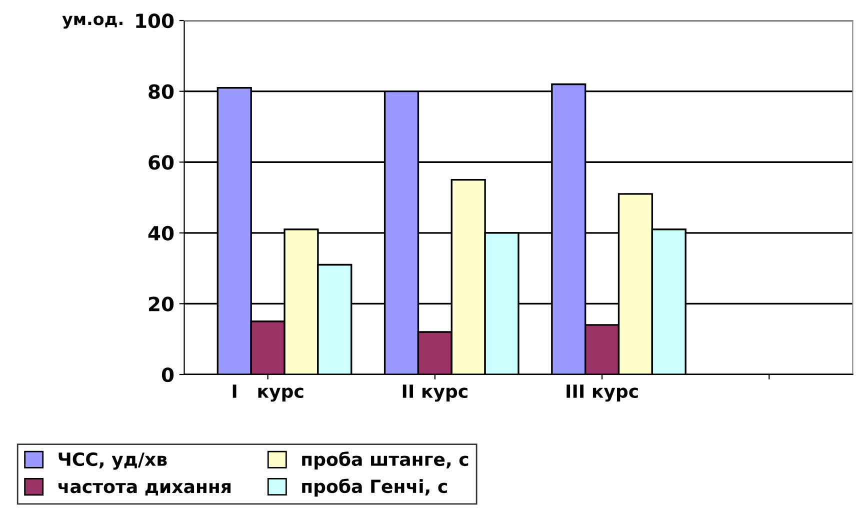 This screenshot has width=857, height=513. I want to click on x-tick-label: III курс, so click(602, 393).